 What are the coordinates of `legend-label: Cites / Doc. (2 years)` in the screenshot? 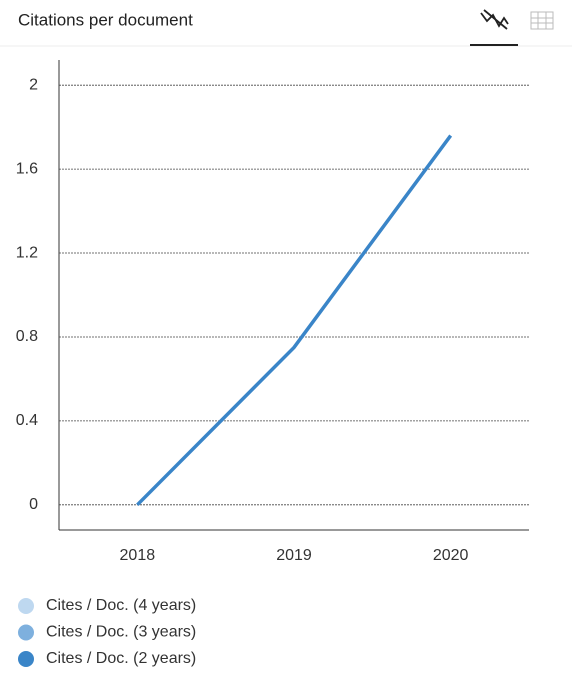 It's located at (121, 658).